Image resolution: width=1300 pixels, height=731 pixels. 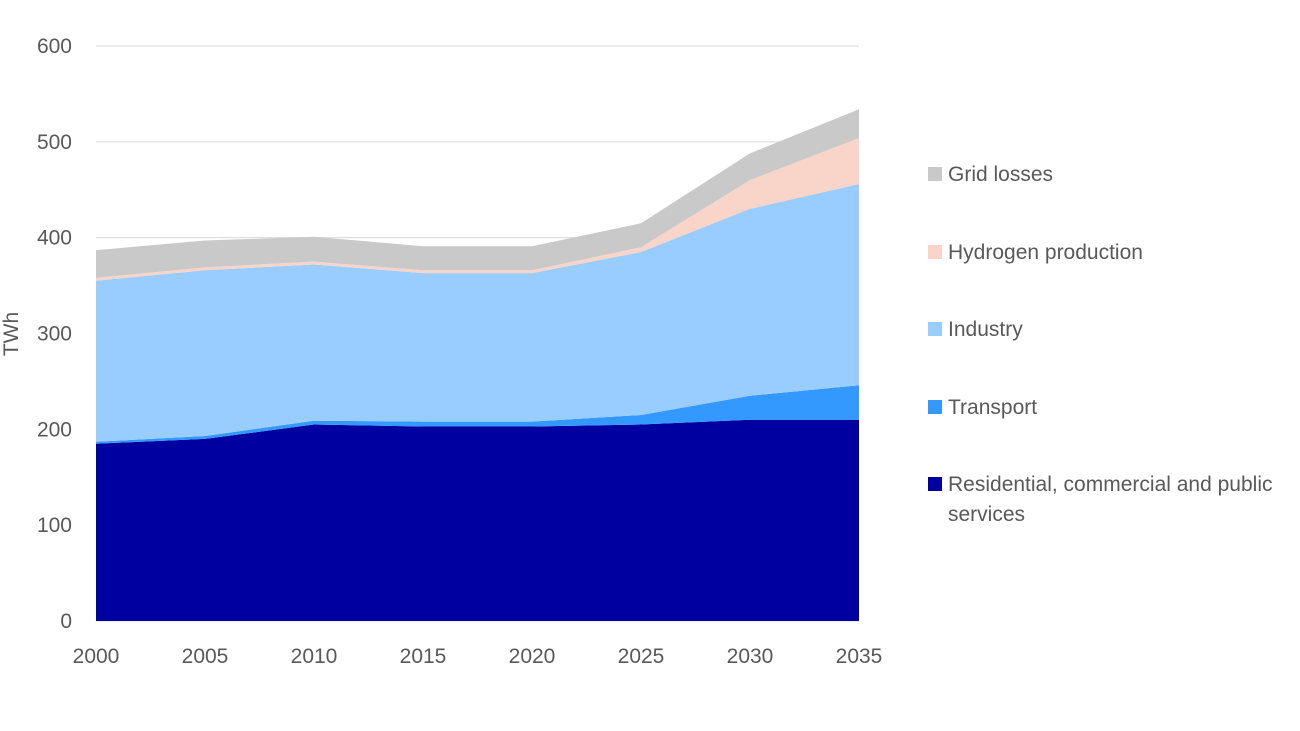 I want to click on legend-label: Grid losses, so click(x=1001, y=174).